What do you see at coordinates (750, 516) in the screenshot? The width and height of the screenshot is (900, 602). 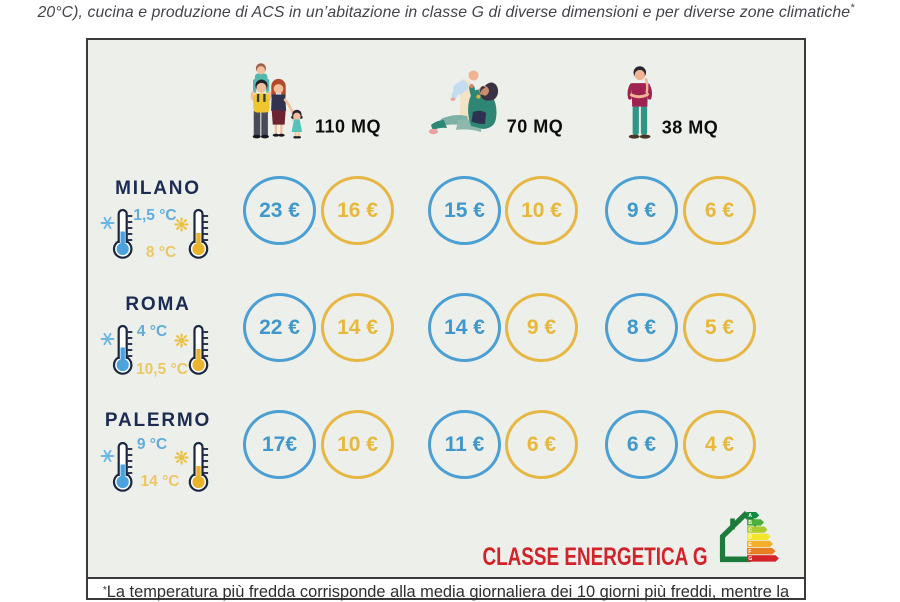 I see `svg-text: A` at bounding box center [750, 516].